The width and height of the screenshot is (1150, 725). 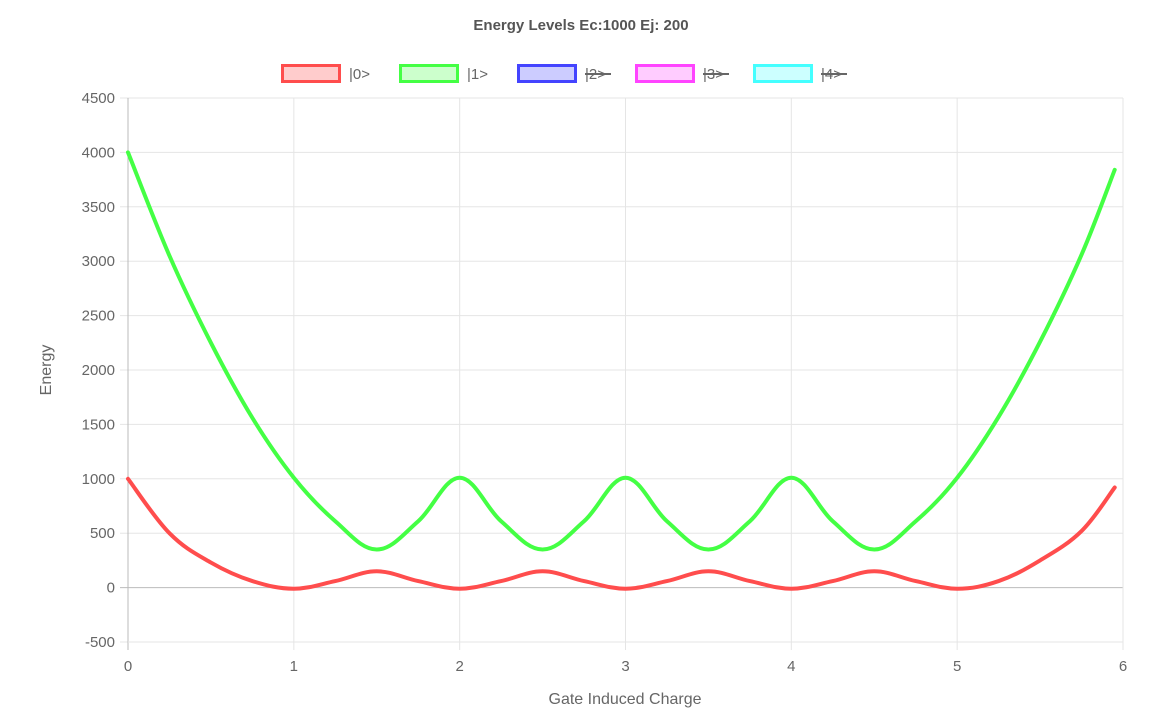 What do you see at coordinates (102, 533) in the screenshot?
I see `y-tick-label: 500` at bounding box center [102, 533].